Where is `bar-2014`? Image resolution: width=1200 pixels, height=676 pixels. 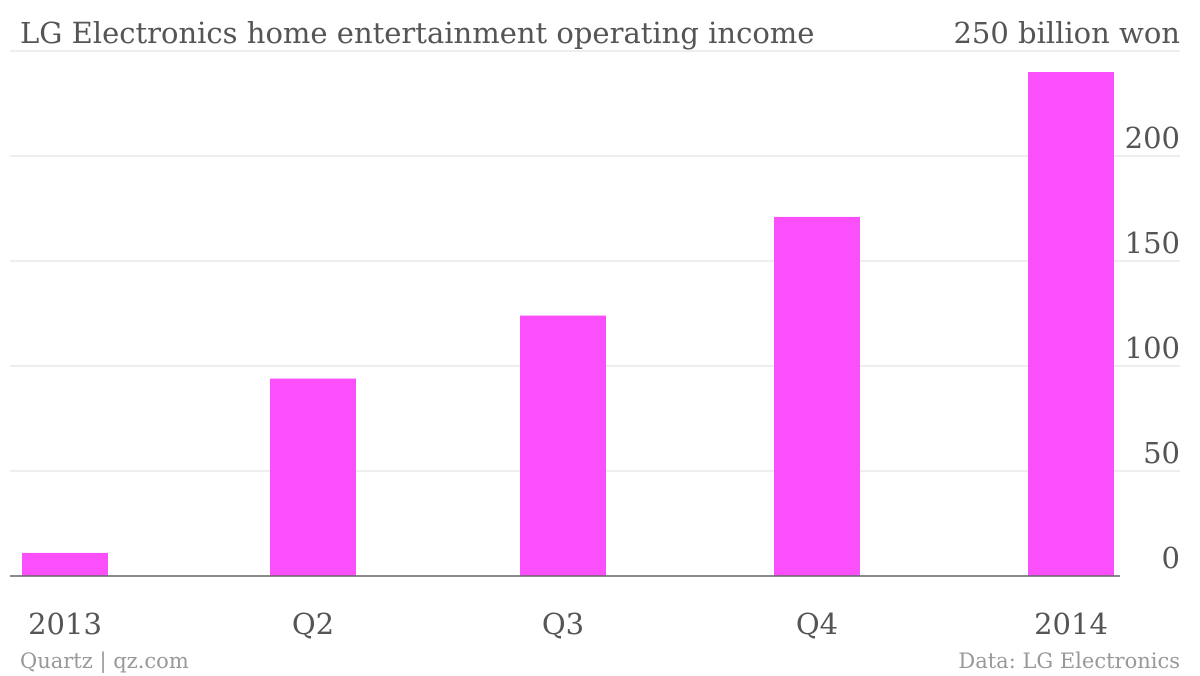
bar-2014 is located at coordinates (1071, 324).